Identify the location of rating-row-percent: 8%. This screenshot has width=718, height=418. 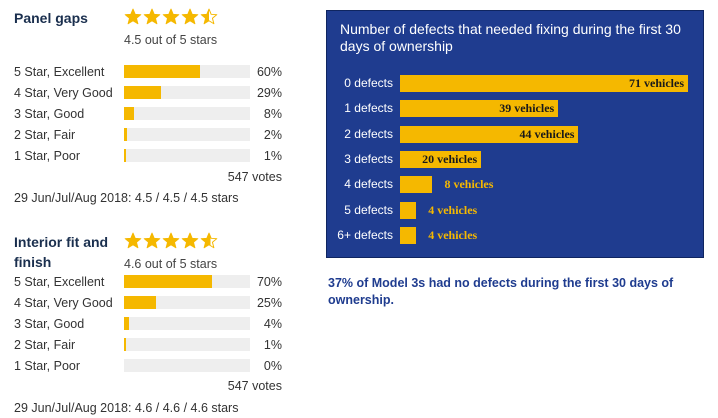
(272, 114).